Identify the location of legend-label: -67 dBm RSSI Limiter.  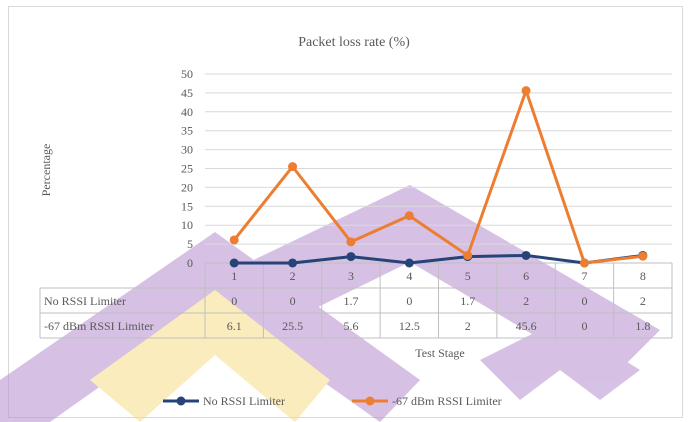
(447, 401).